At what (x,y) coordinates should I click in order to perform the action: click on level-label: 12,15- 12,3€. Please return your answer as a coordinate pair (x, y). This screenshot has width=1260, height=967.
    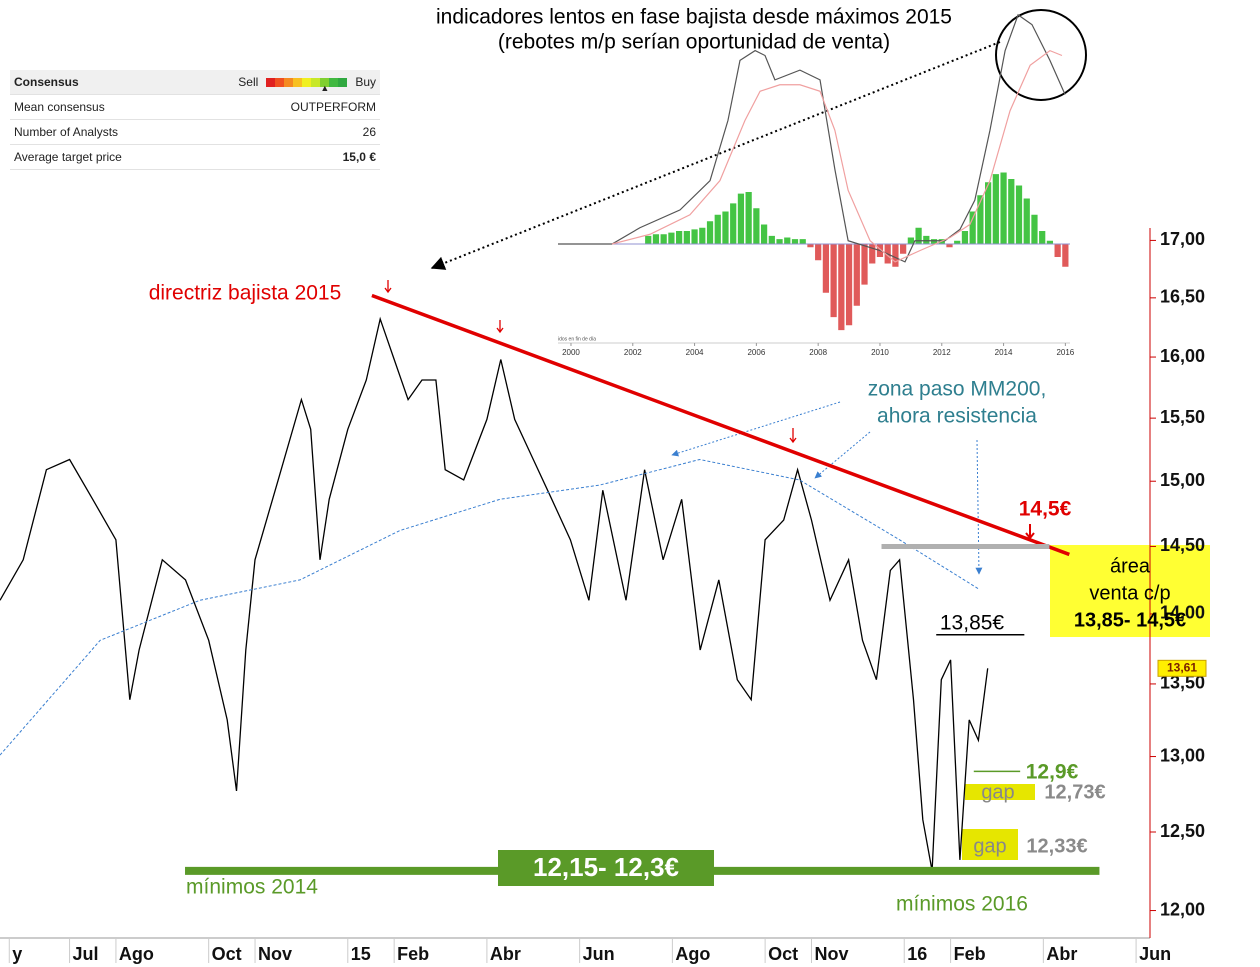
    Looking at the image, I should click on (606, 867).